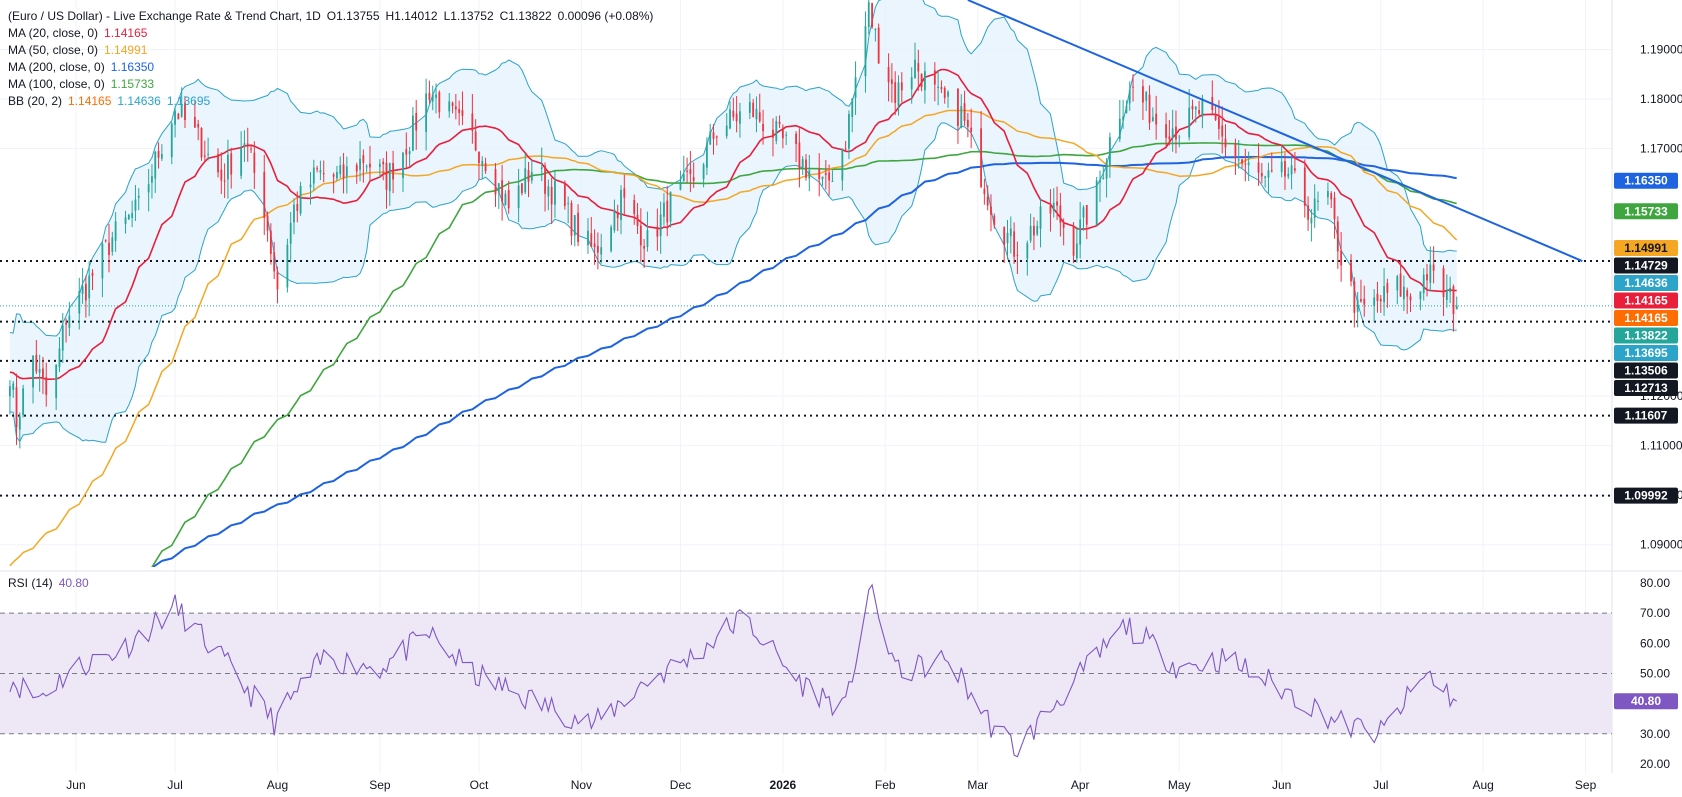 The image size is (1682, 797). What do you see at coordinates (1646, 353) in the screenshot?
I see `price-label: 1.13695` at bounding box center [1646, 353].